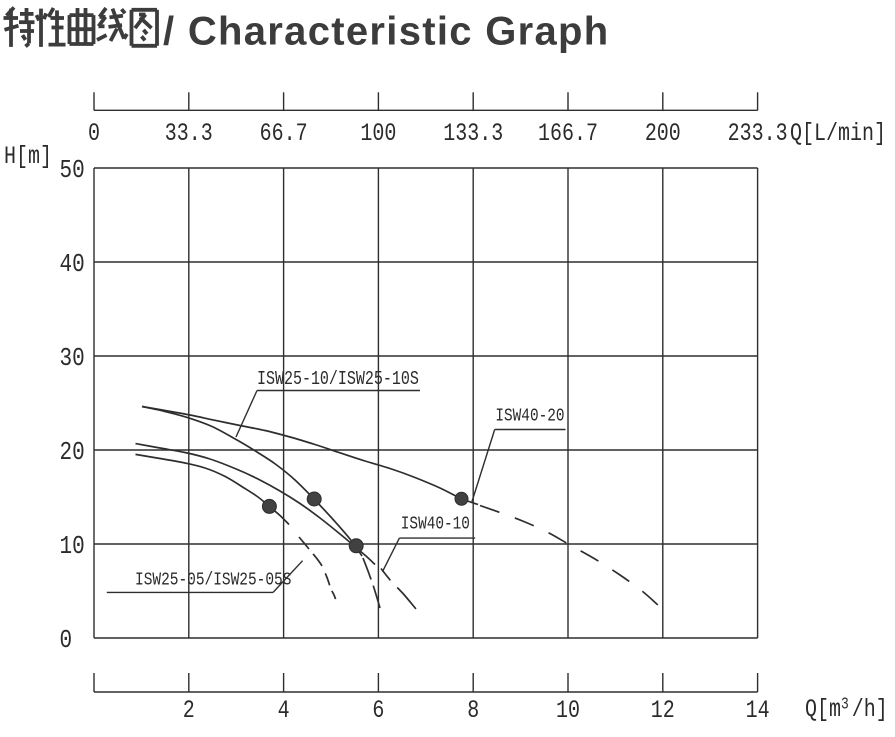 The height and width of the screenshot is (737, 895). Describe the element at coordinates (284, 133) in the screenshot. I see `svg-text: 66.7` at that location.